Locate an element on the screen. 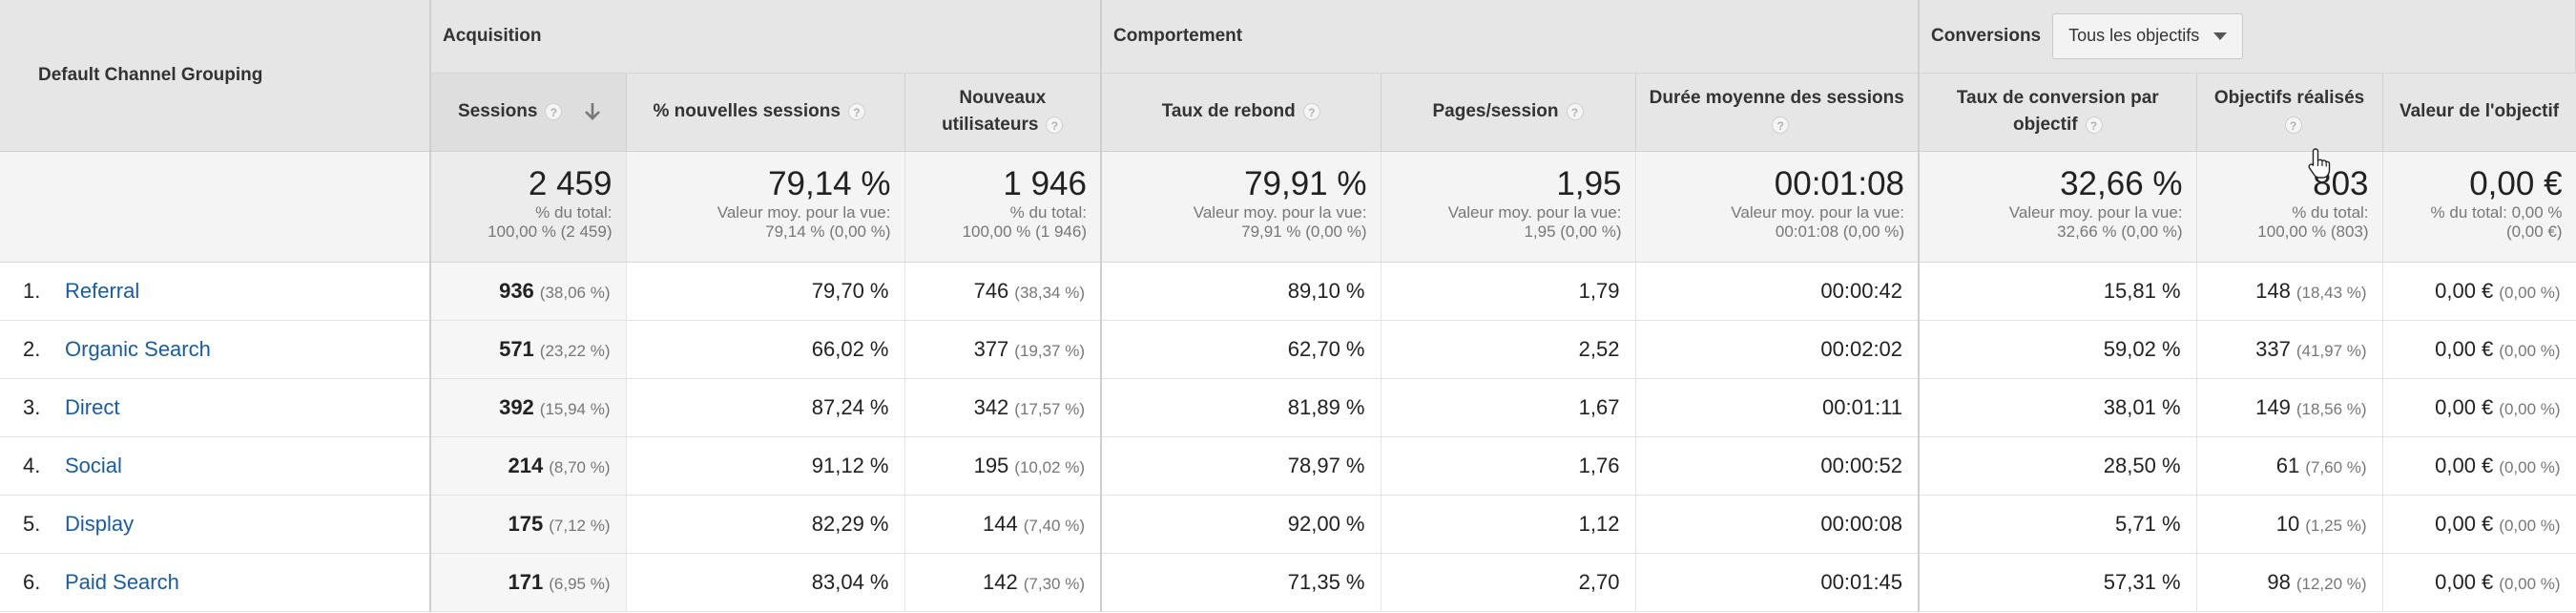  cell-value: 171 is located at coordinates (526, 581).